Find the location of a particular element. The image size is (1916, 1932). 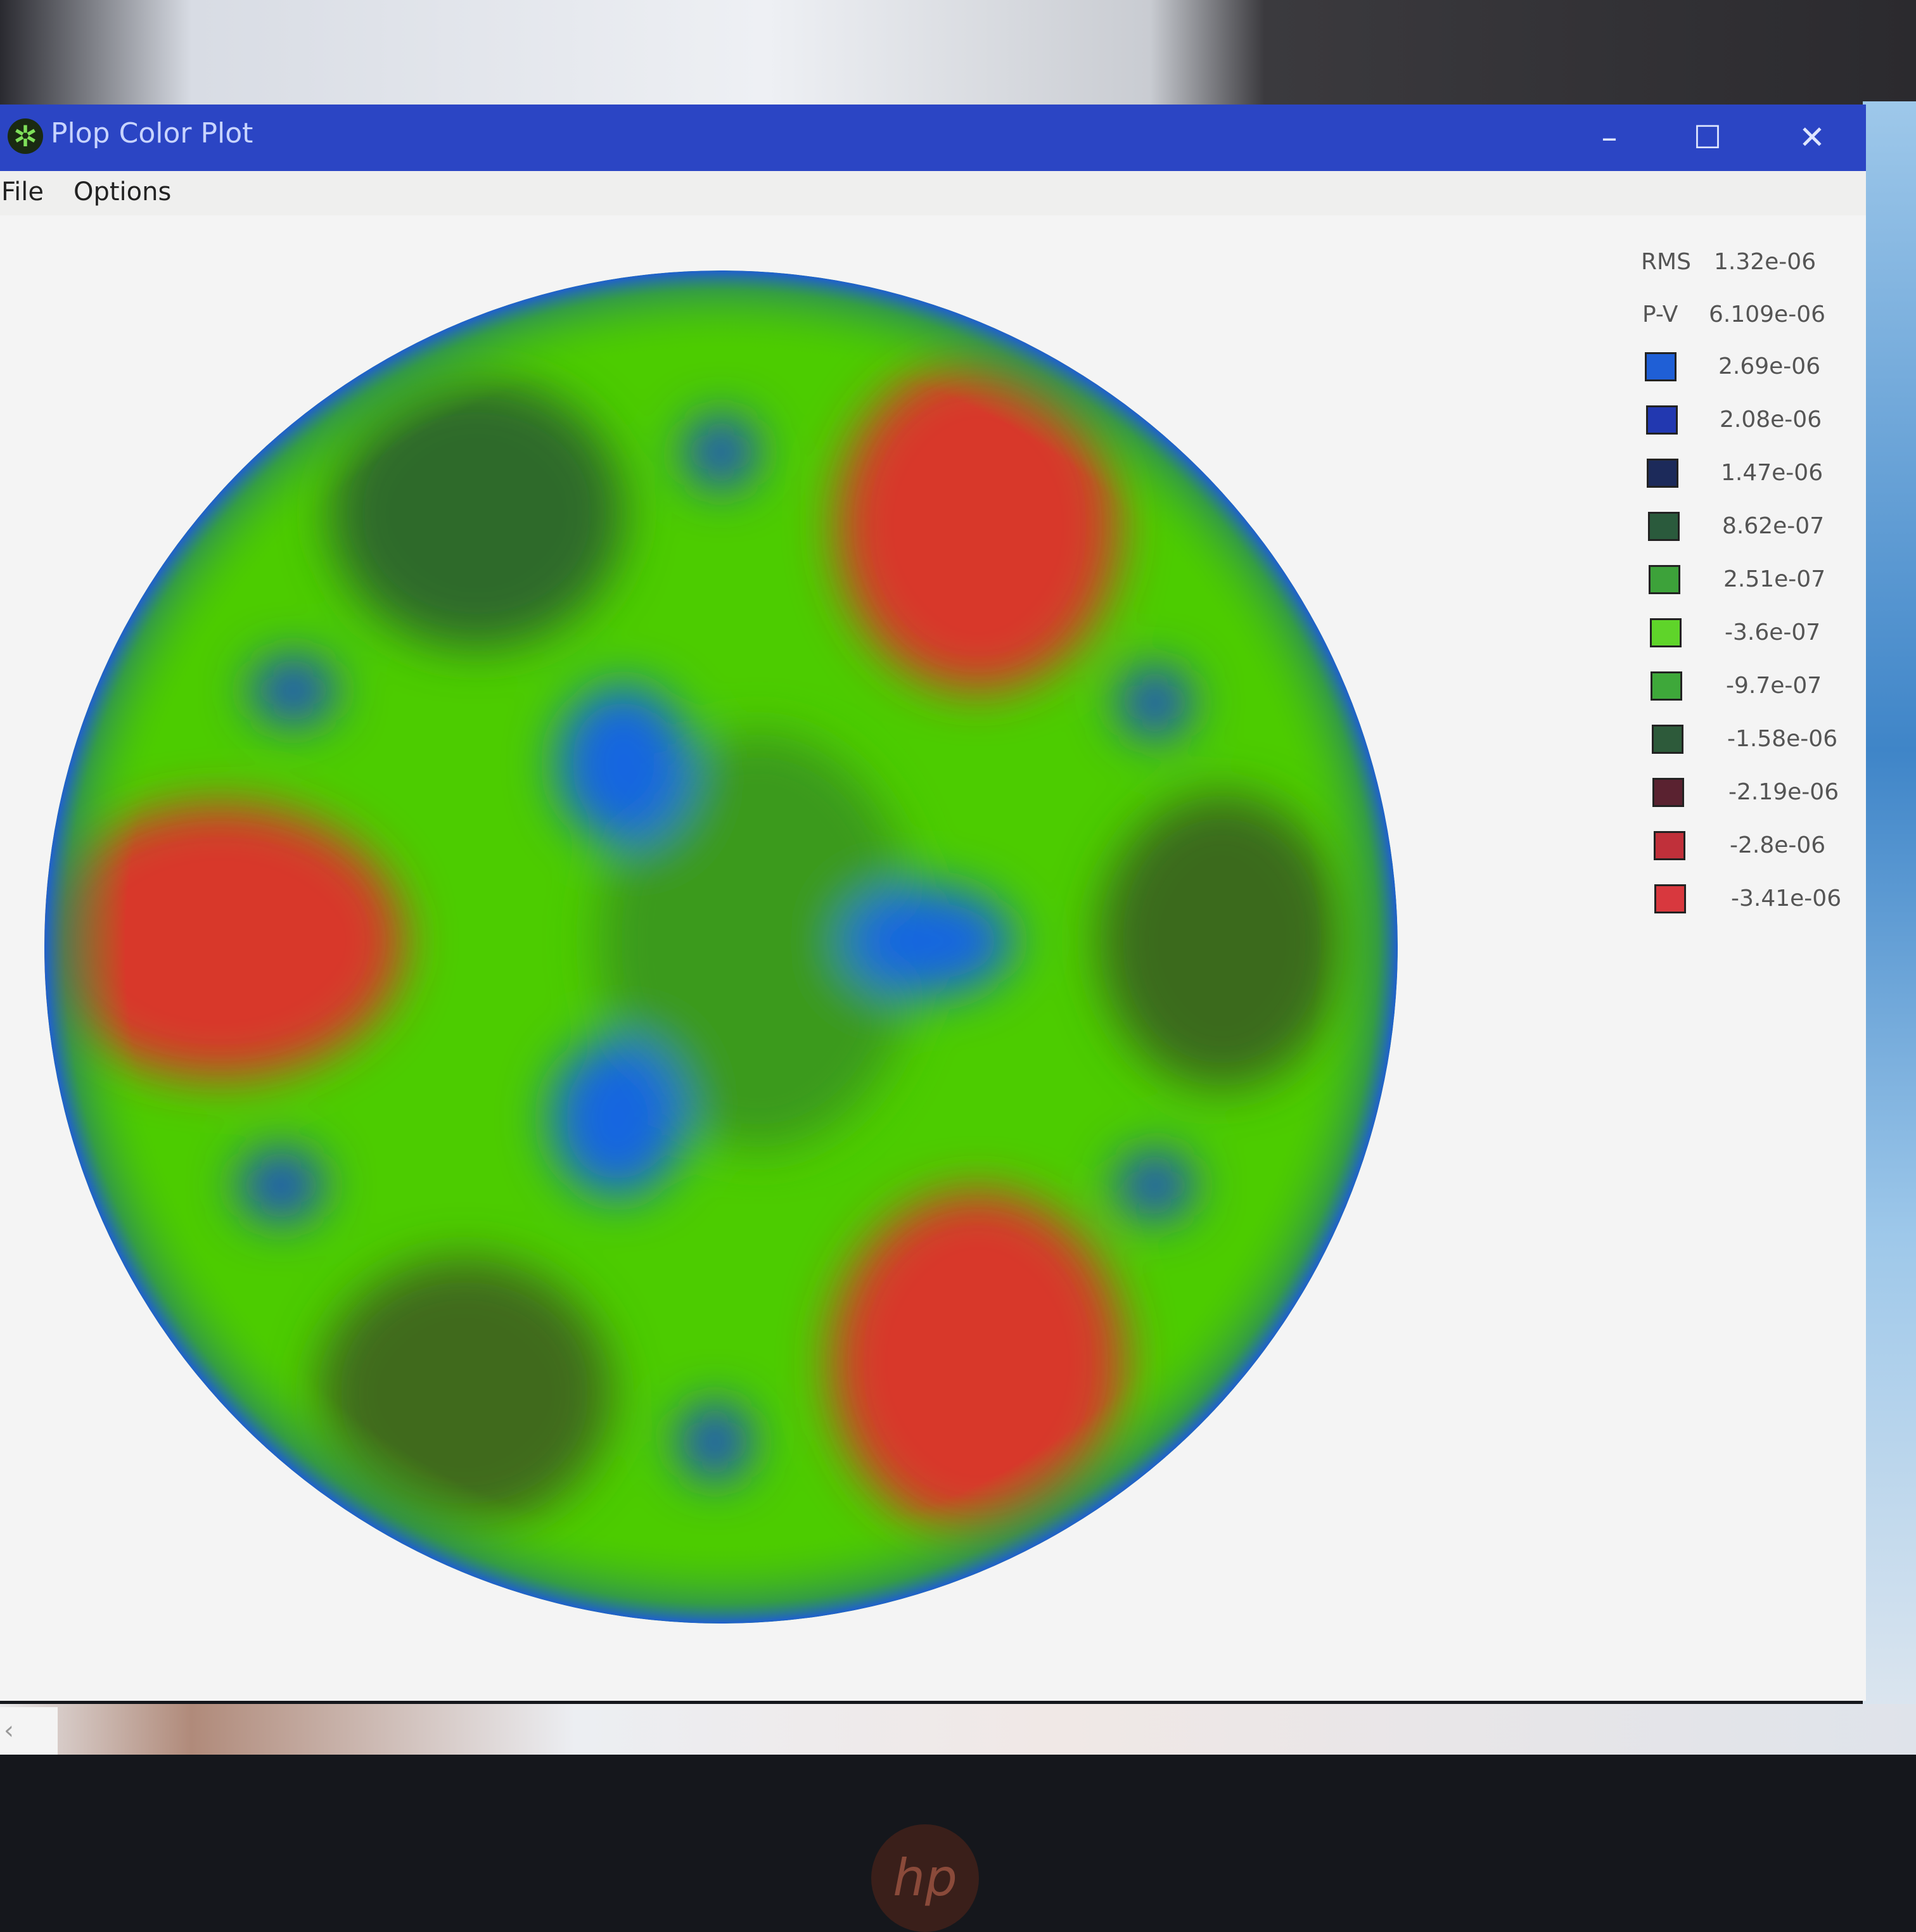

legend-value: 2.08e-06 is located at coordinates (1771, 420).